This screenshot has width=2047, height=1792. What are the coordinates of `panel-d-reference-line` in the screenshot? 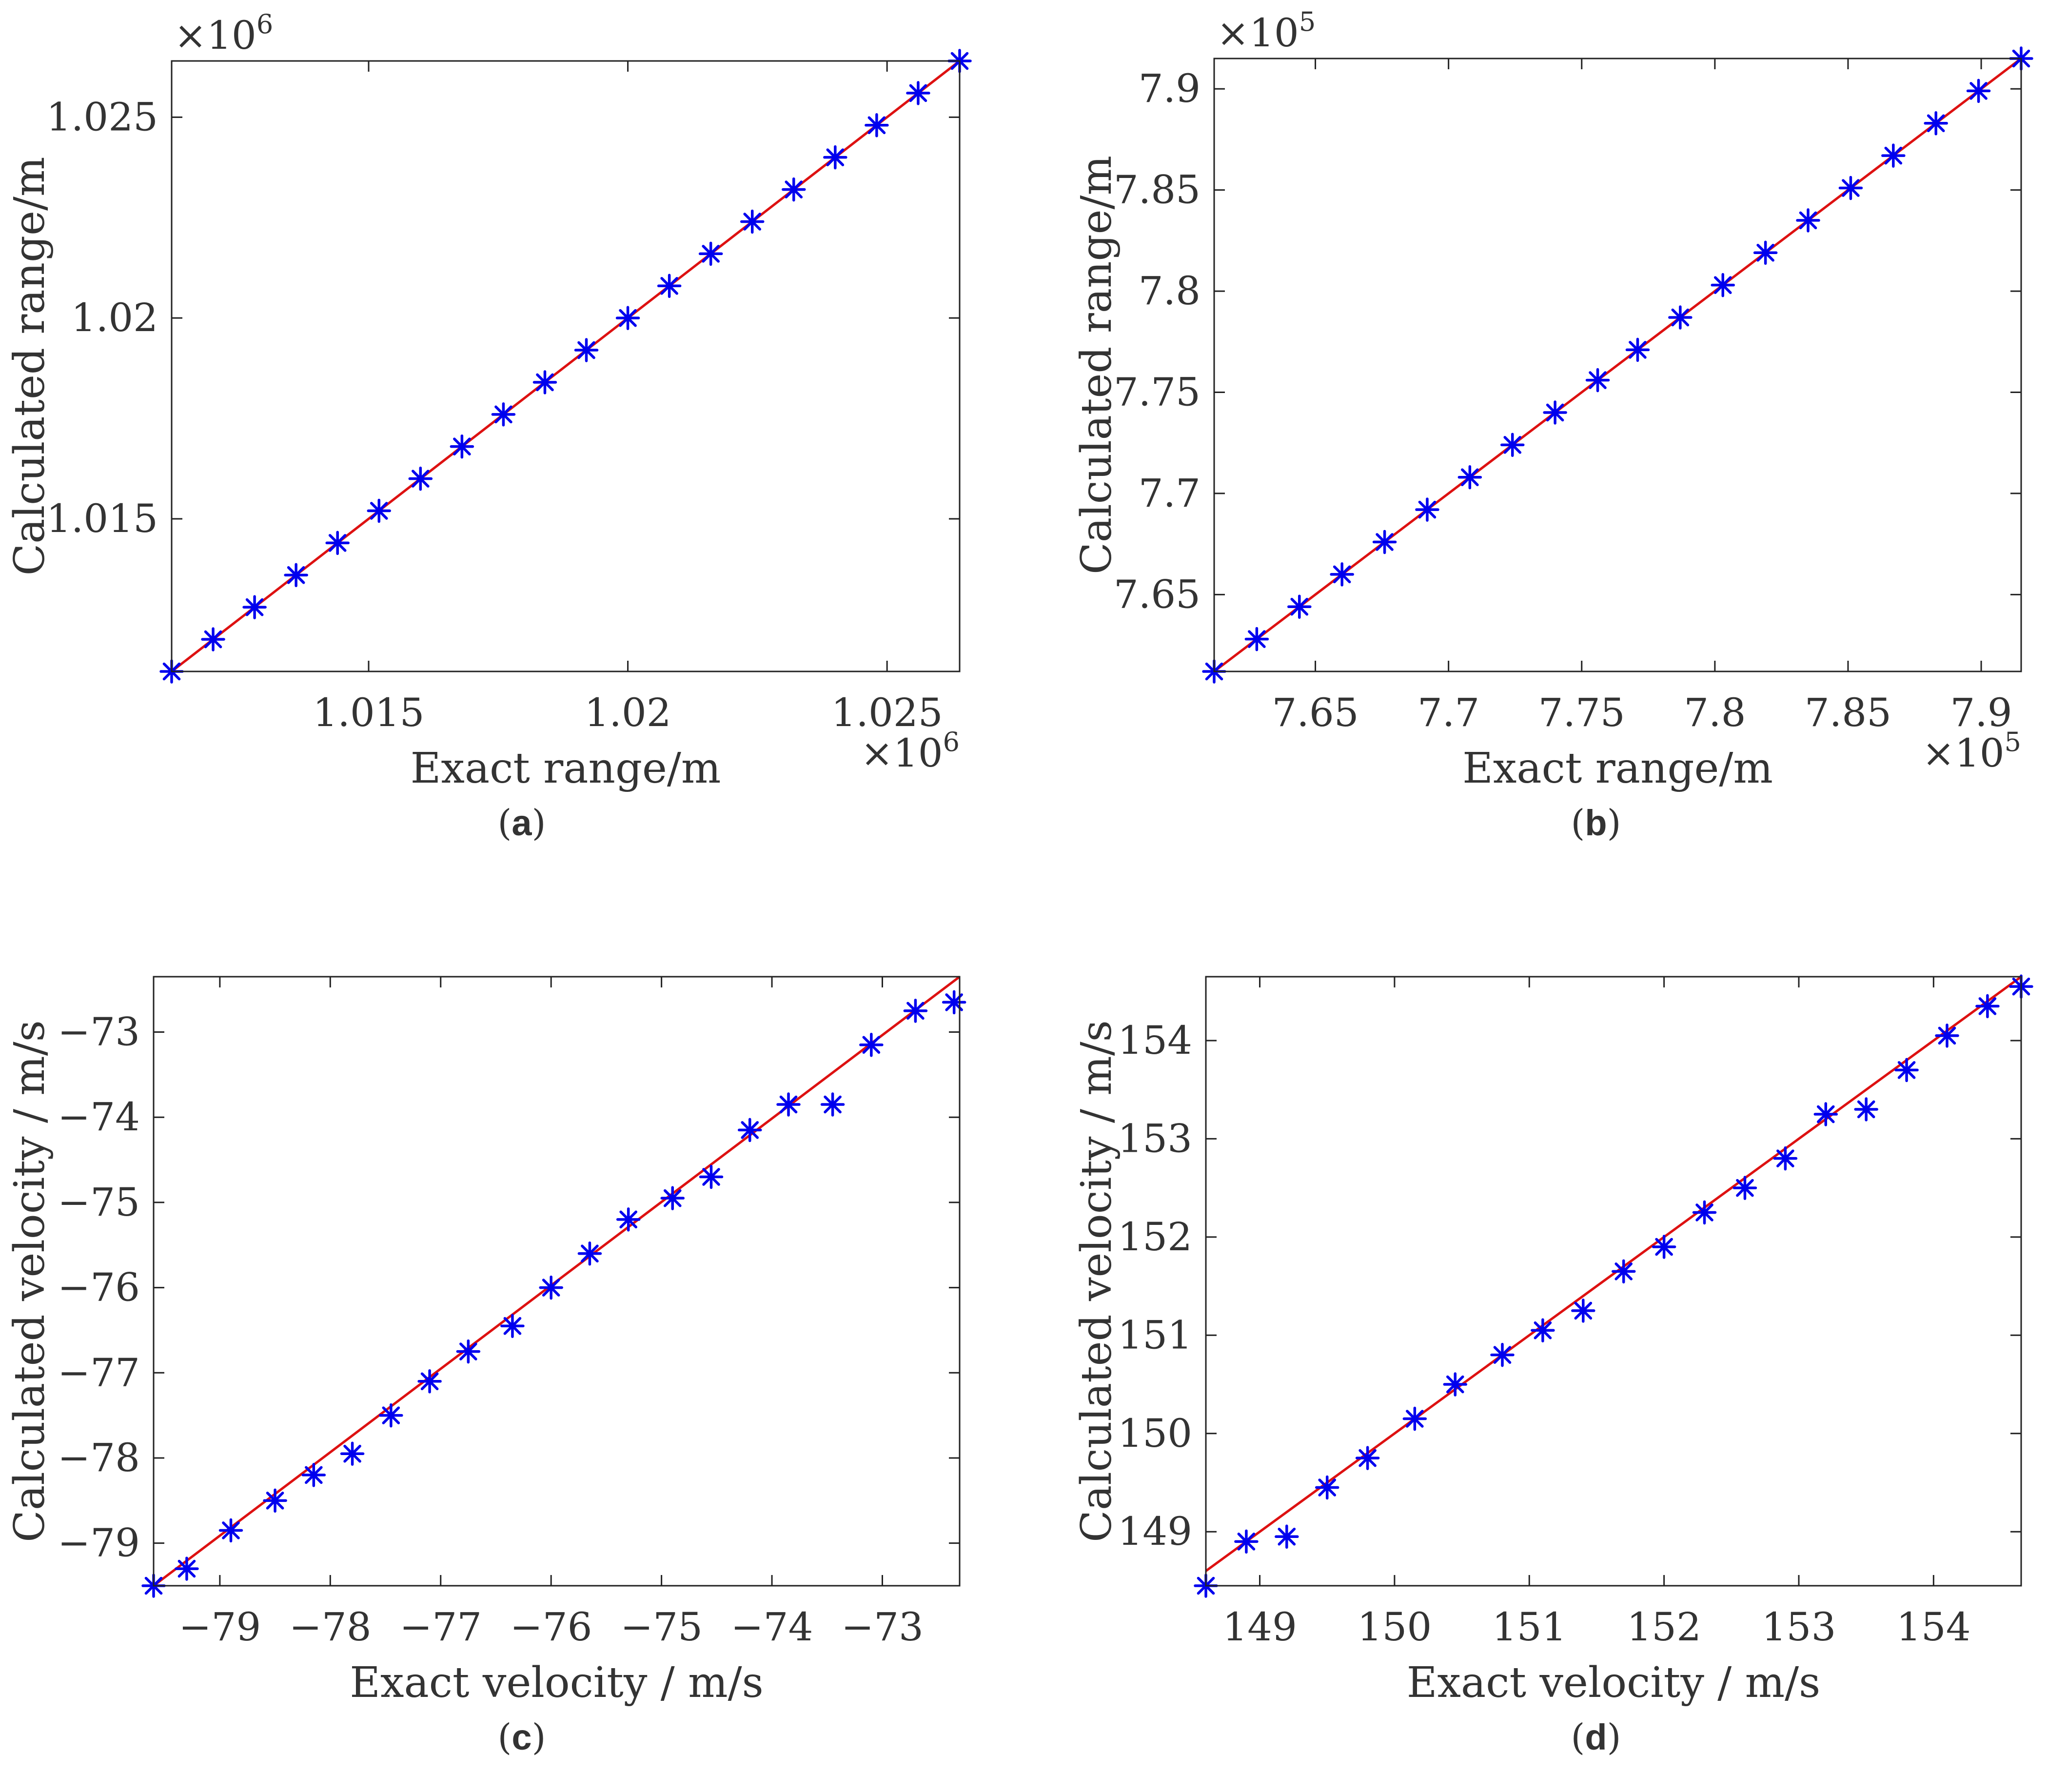 It's located at (1614, 1273).